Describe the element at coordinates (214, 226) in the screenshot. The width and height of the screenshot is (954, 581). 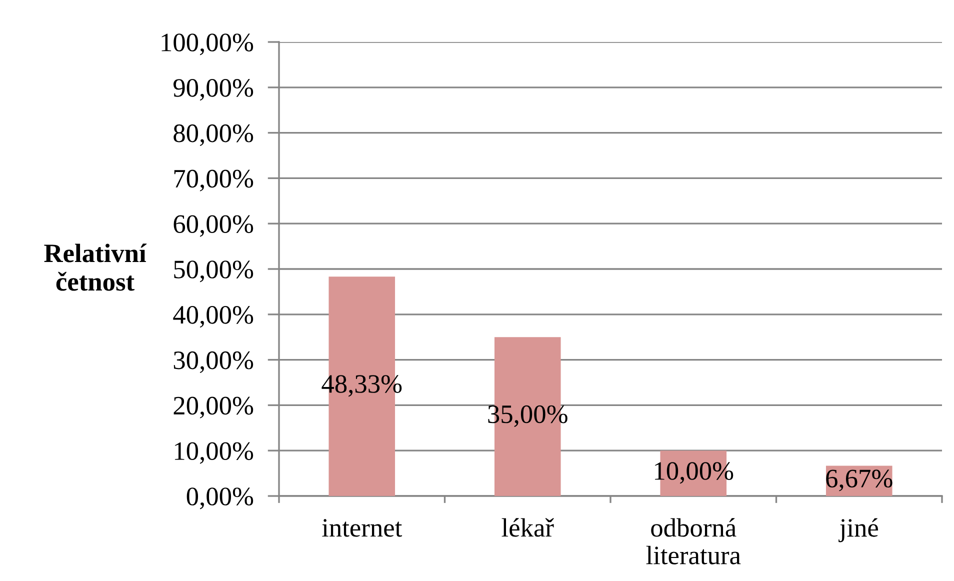
I see `y-tick-label: 60,00%` at that location.